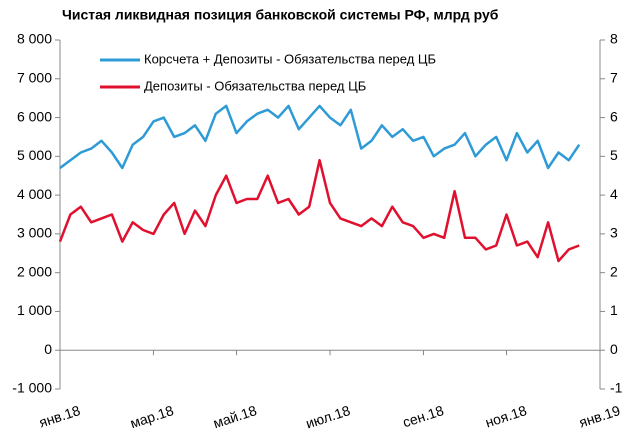 The image size is (635, 442). I want to click on x-tick-label: янв.19, so click(599, 416).